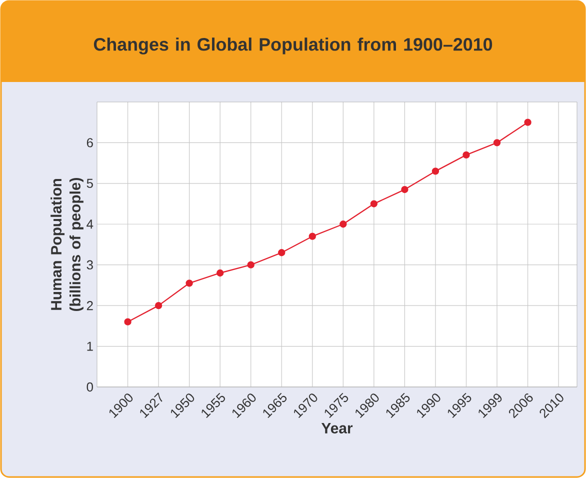  What do you see at coordinates (67, 244) in the screenshot?
I see `y-axis-title: Human Population (billions of people)` at bounding box center [67, 244].